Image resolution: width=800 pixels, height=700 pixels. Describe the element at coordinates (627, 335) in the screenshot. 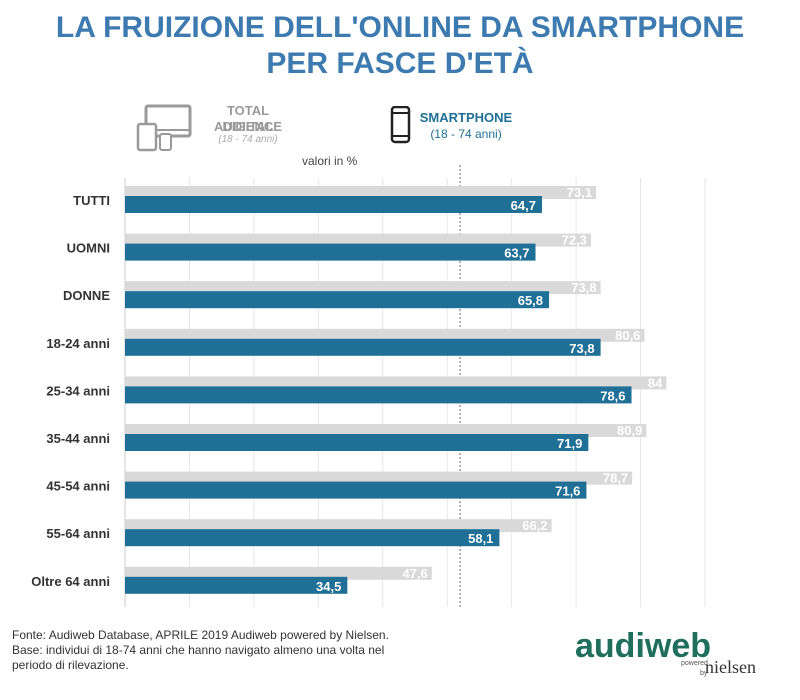

I see `total-value-label: 80,6` at that location.